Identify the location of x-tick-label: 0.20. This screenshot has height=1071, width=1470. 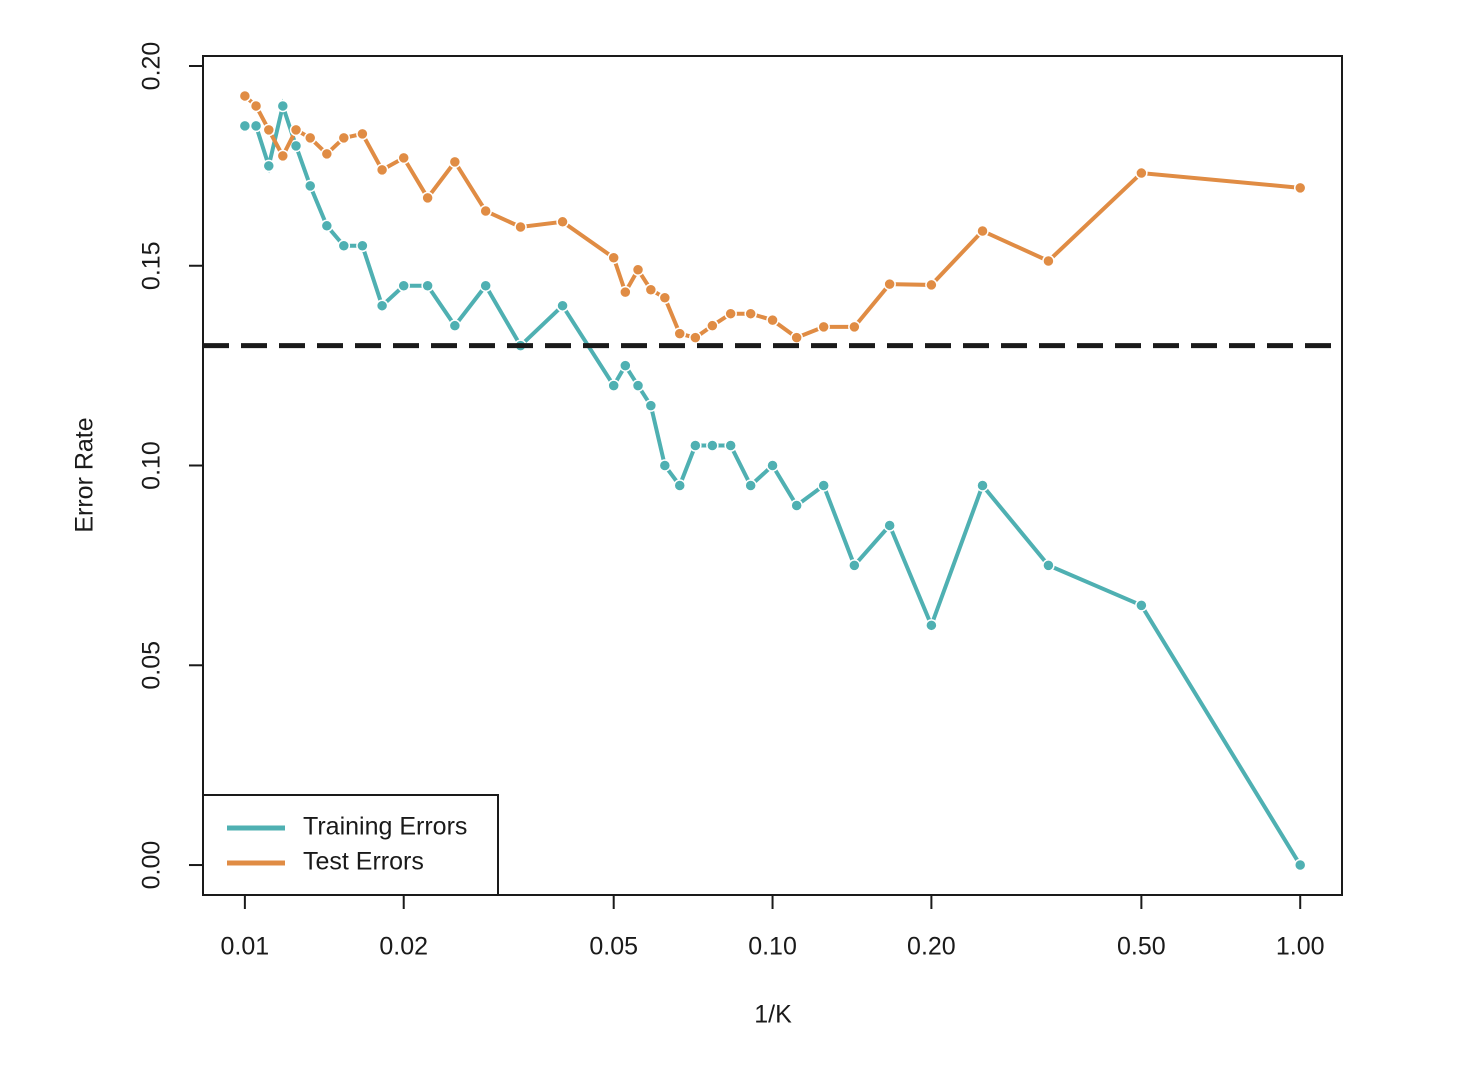
(931, 947).